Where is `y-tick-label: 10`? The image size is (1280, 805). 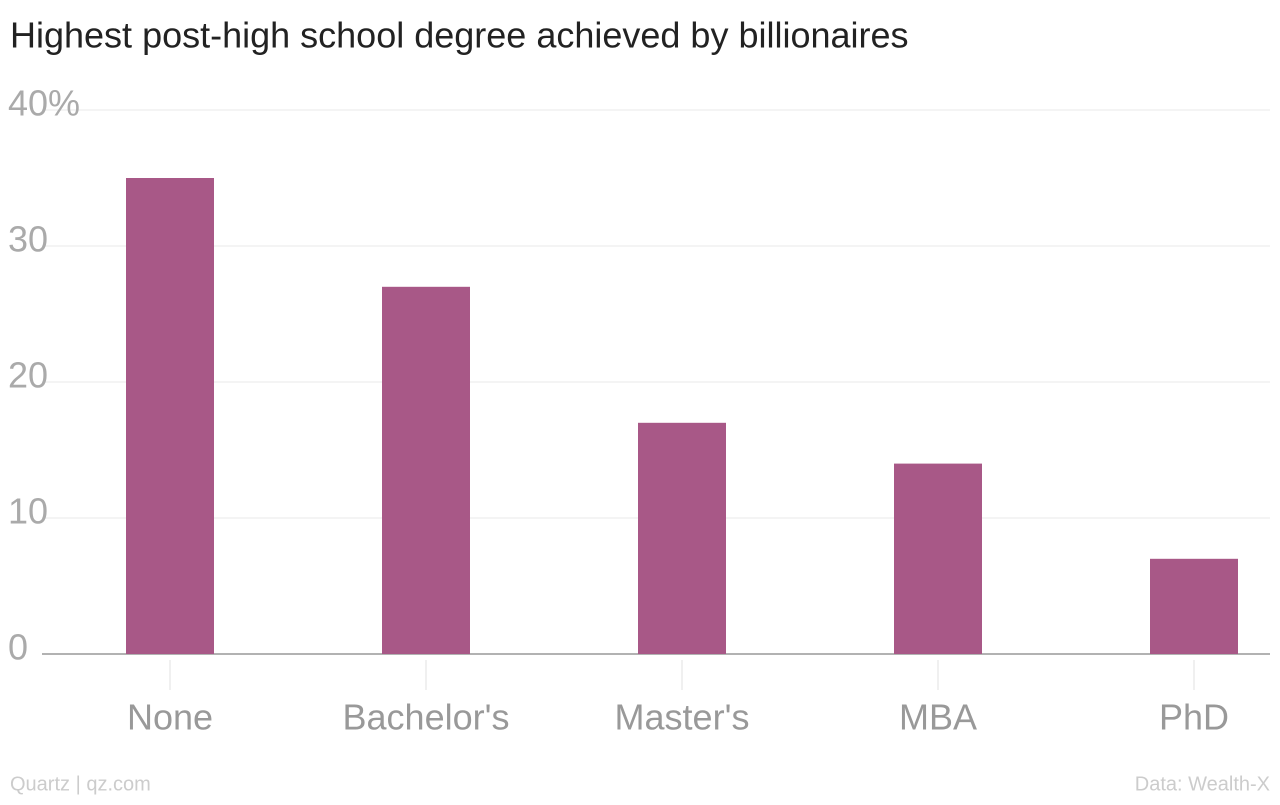 y-tick-label: 10 is located at coordinates (28, 511).